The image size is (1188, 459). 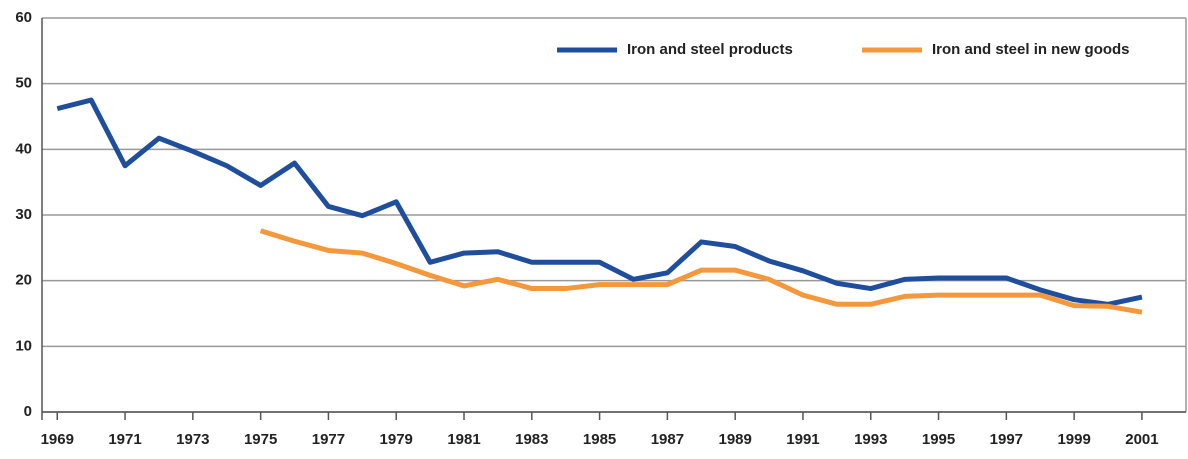 I want to click on x-tick-label: 1993, so click(x=870, y=439).